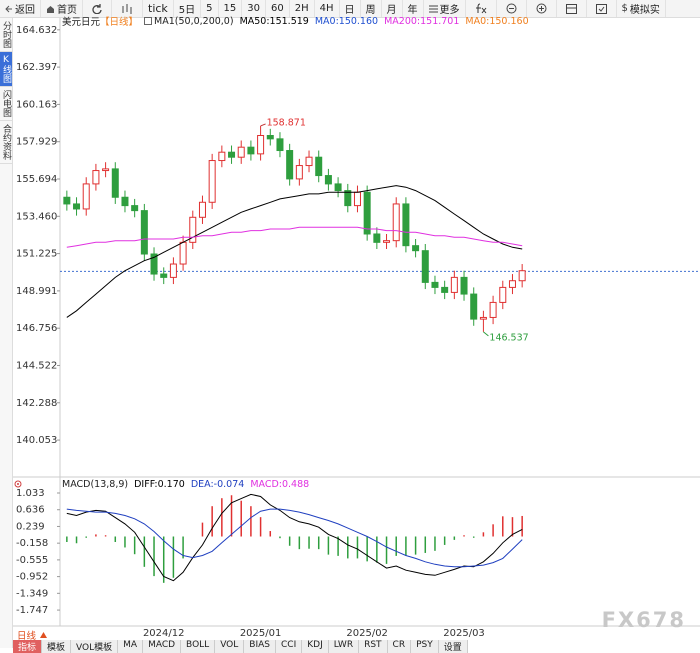  I want to click on watermark: FX678, so click(643, 620).